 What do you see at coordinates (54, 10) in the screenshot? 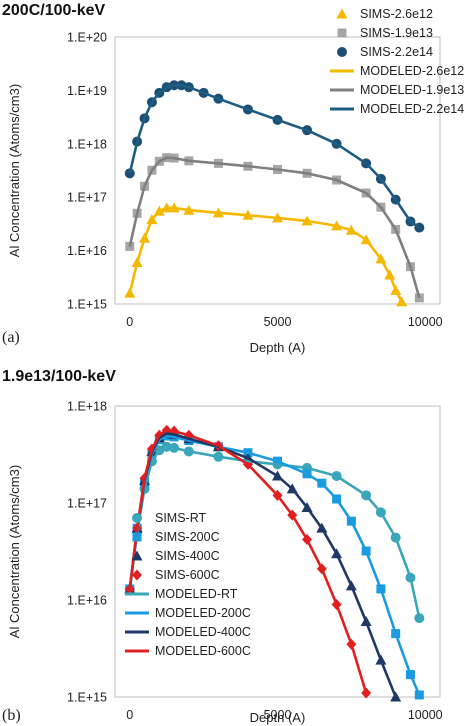
I see `chart-title: 200C/100-keV` at bounding box center [54, 10].